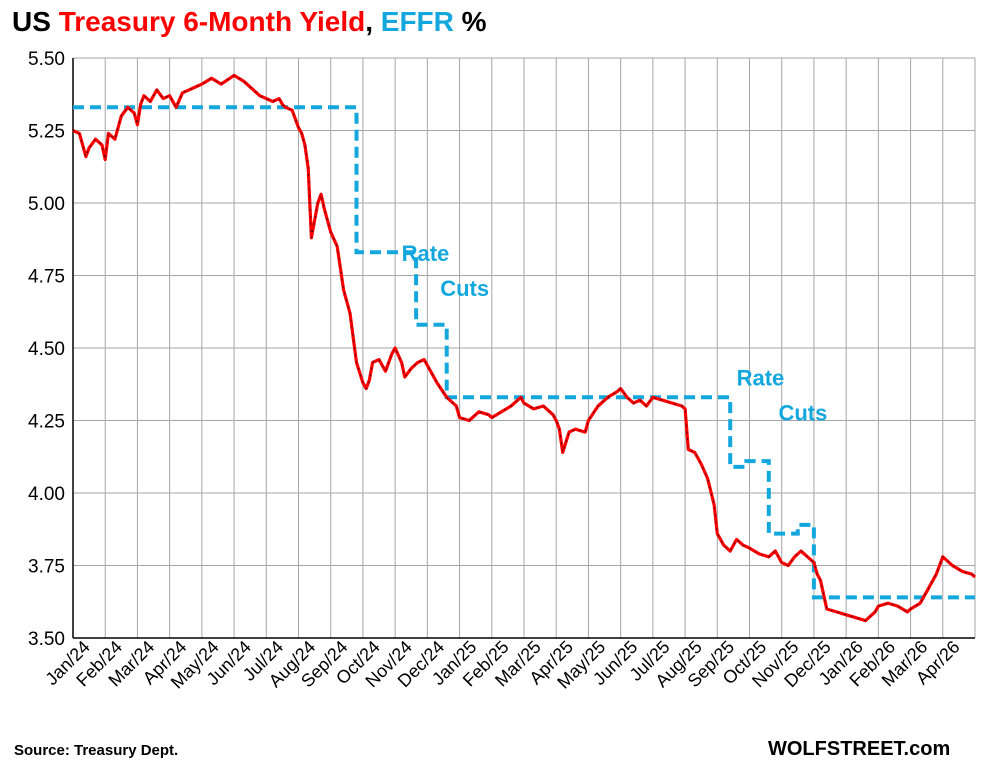 The width and height of the screenshot is (995, 773). Describe the element at coordinates (46, 349) in the screenshot. I see `y-tick-label: 4.50` at that location.